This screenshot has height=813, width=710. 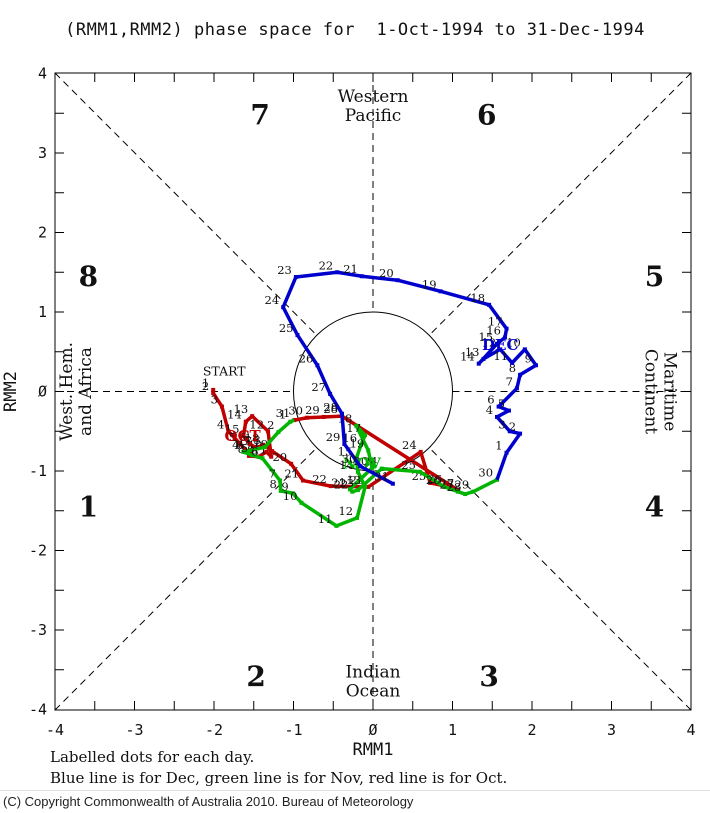 What do you see at coordinates (42, 312) in the screenshot?
I see `y-tick-label: 1` at bounding box center [42, 312].